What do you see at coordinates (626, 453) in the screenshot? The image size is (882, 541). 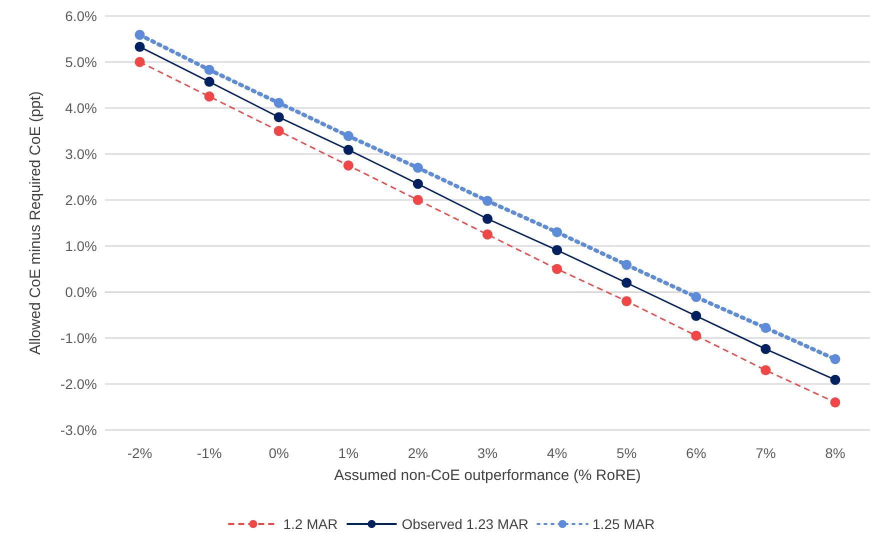 I see `x-tick-label: 5%` at bounding box center [626, 453].